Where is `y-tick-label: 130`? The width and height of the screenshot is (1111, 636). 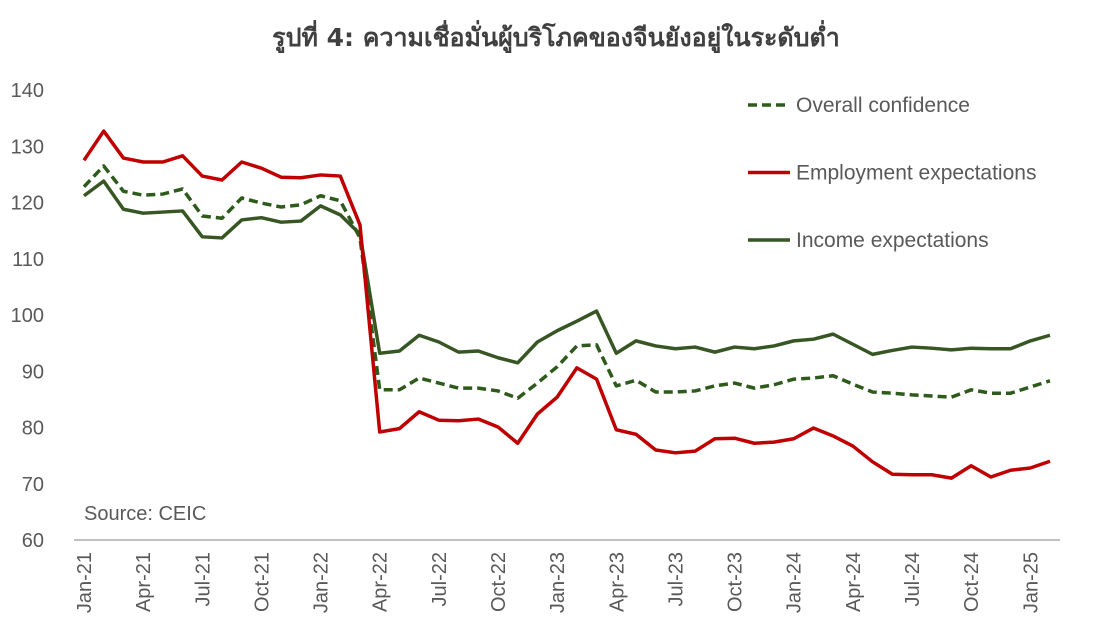
y-tick-label: 130 is located at coordinates (27, 147).